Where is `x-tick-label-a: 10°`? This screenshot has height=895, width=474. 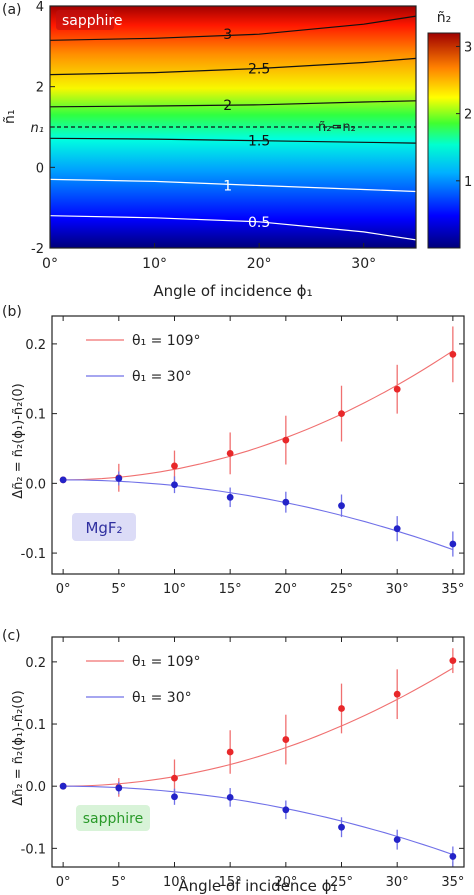
x-tick-label-a: 10° is located at coordinates (154, 264).